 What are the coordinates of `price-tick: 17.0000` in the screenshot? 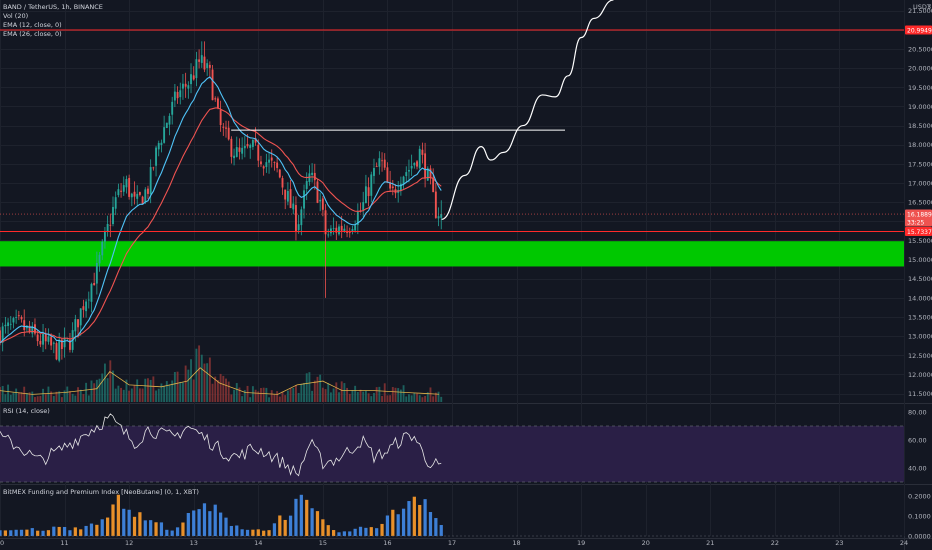 It's located at (920, 184).